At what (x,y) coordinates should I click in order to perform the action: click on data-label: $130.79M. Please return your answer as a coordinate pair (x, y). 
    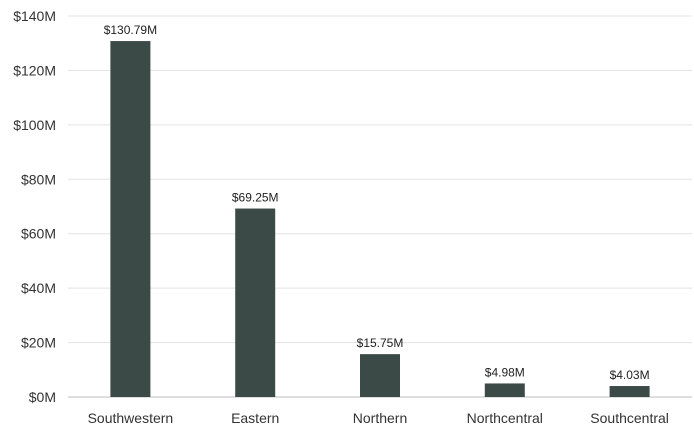
    Looking at the image, I should click on (130, 30).